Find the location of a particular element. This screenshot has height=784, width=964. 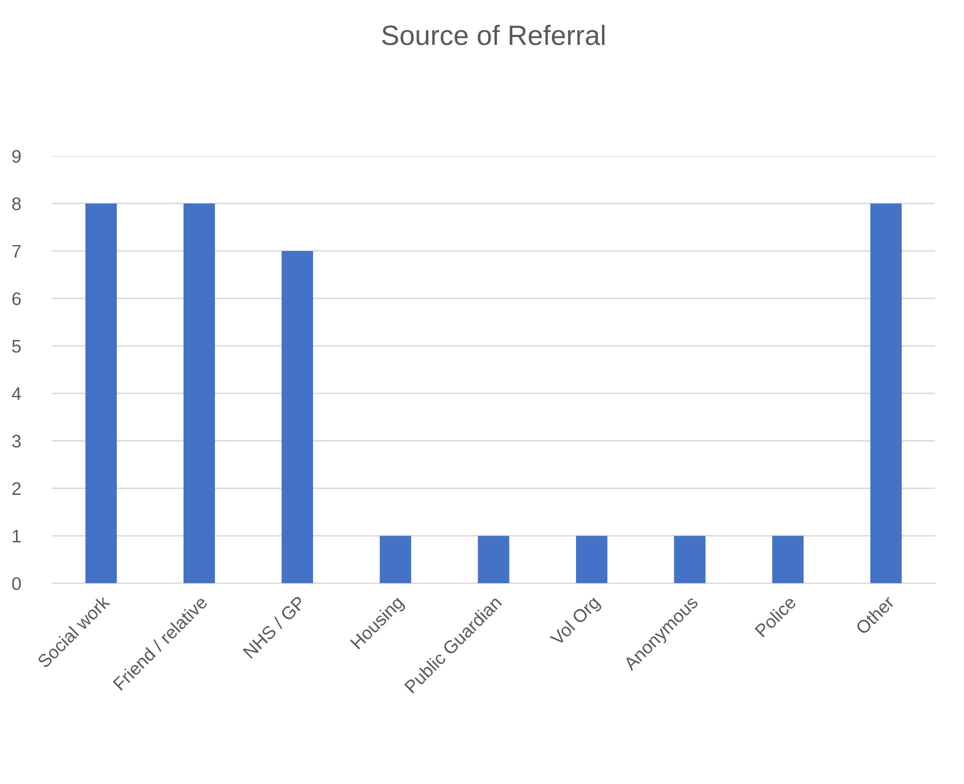

y-tick-label: 2 is located at coordinates (16, 488).